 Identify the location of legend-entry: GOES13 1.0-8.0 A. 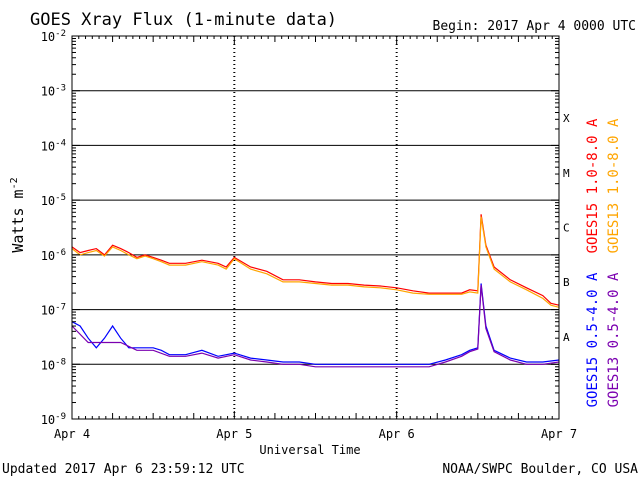
(614, 185).